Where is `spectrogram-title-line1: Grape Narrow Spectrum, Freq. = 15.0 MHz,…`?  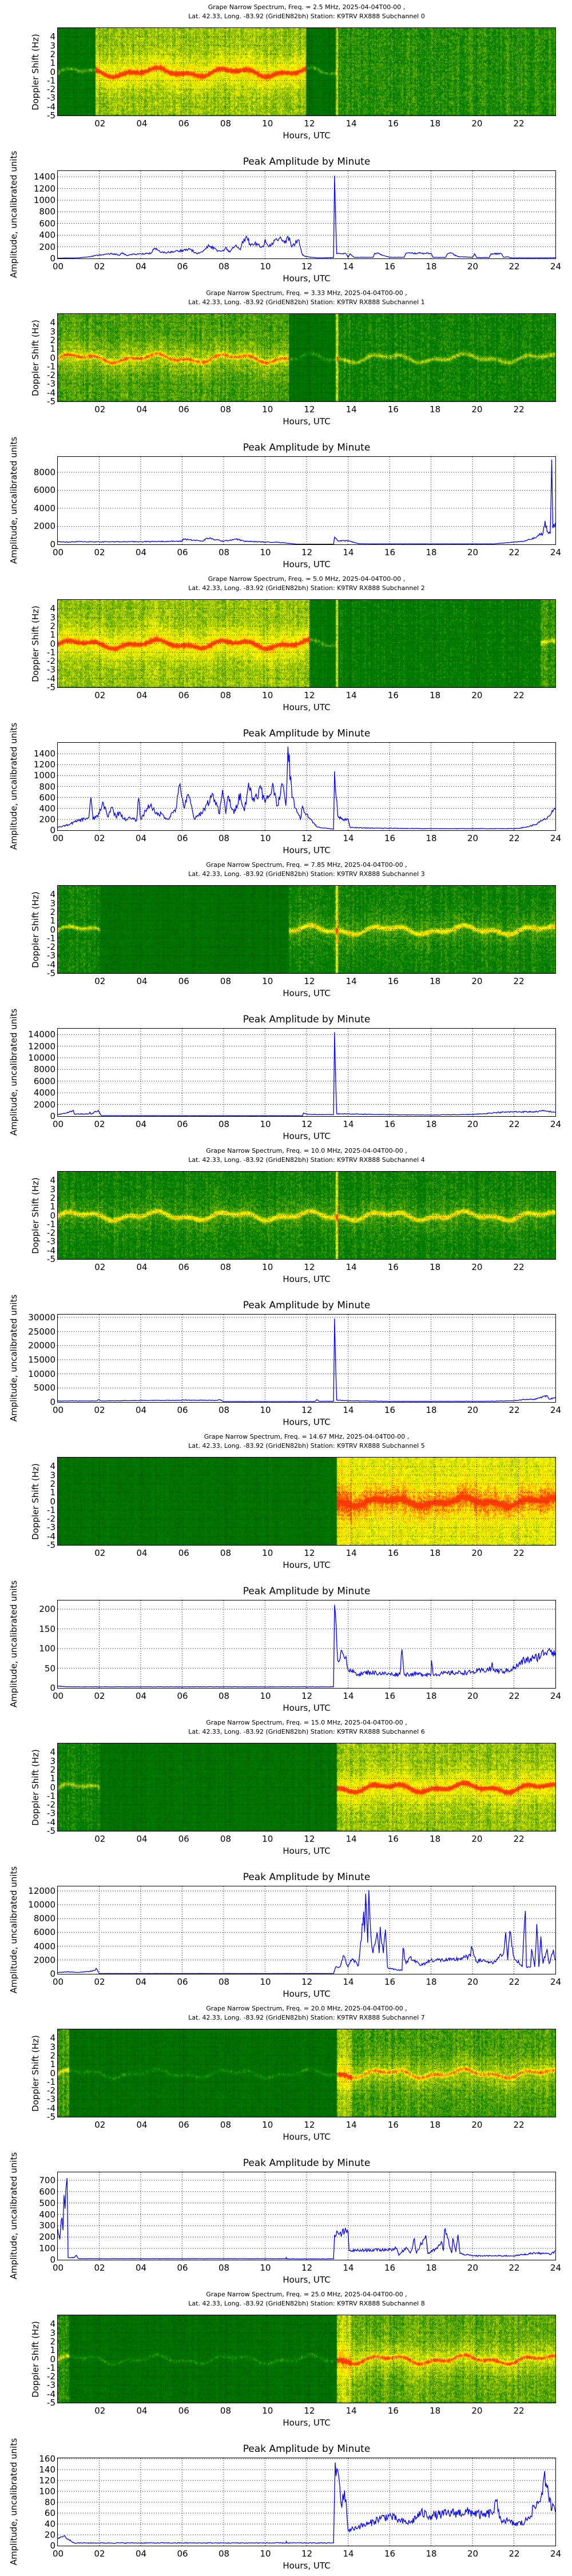
spectrogram-title-line1: Grape Narrow Spectrum, Freq. = 15.0 MHz,… is located at coordinates (306, 1722).